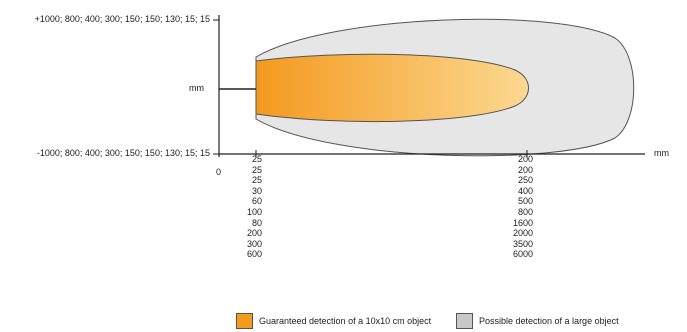  I want to click on far-value: 6000, so click(522, 254).